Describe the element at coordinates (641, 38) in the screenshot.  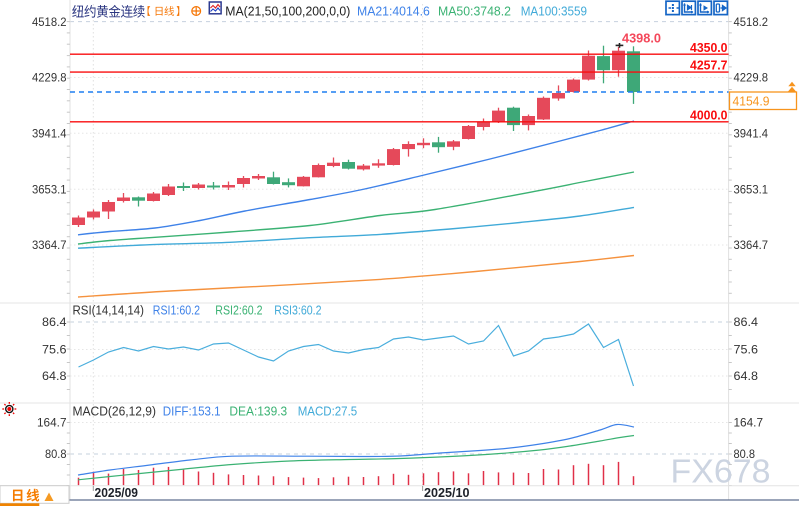
I see `svg-text: 4398.0` at that location.